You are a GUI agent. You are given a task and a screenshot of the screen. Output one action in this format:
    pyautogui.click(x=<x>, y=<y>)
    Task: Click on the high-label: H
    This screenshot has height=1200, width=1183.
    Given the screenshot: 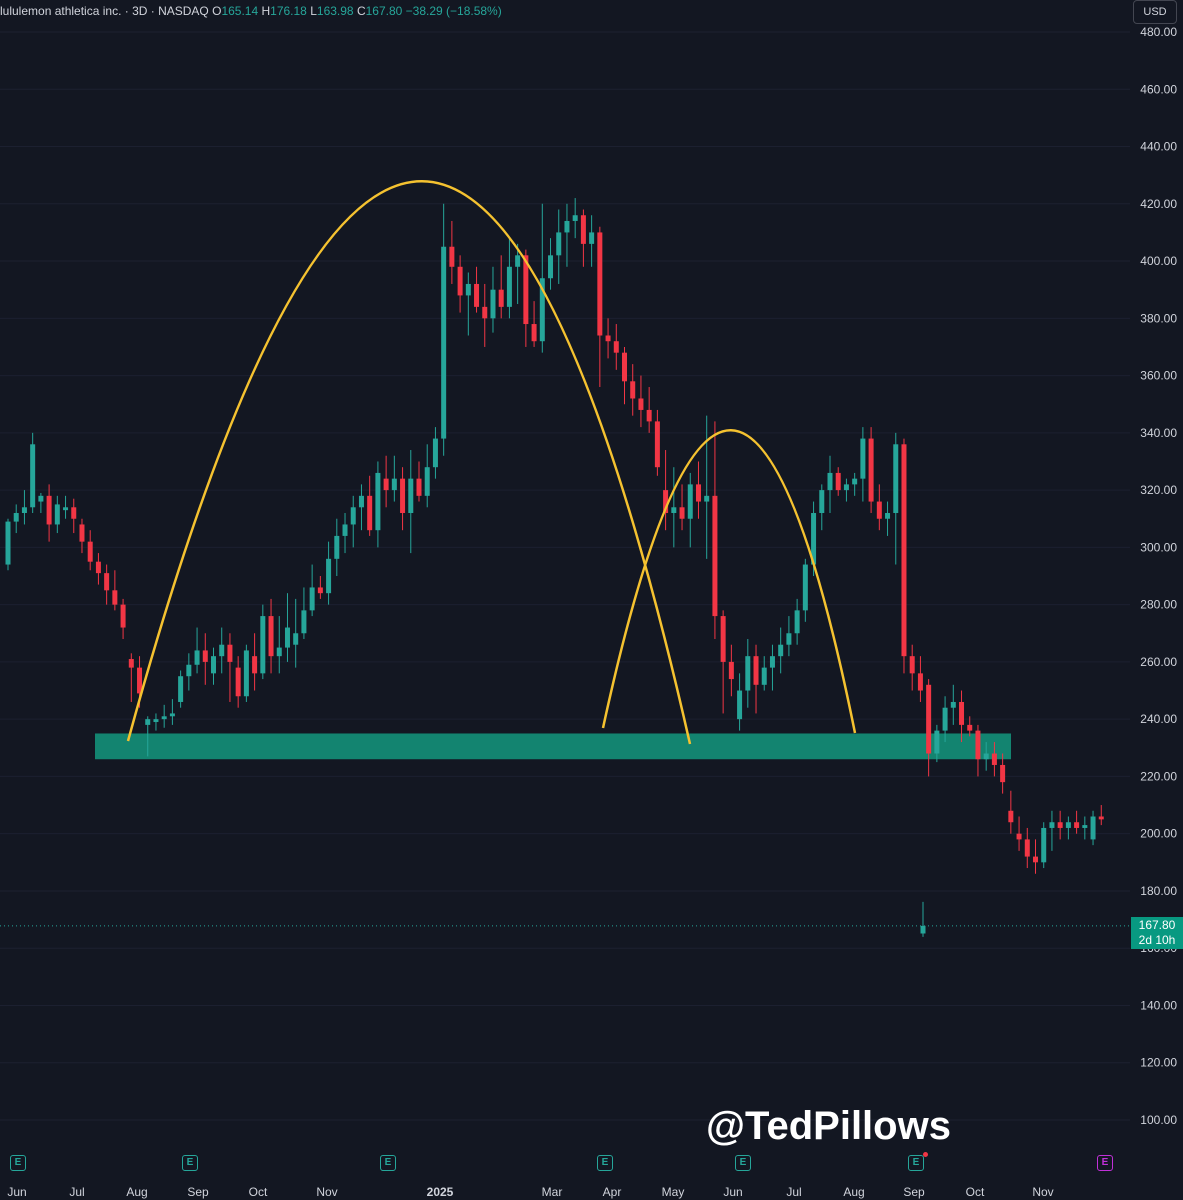 What is the action you would take?
    pyautogui.click(x=266, y=11)
    